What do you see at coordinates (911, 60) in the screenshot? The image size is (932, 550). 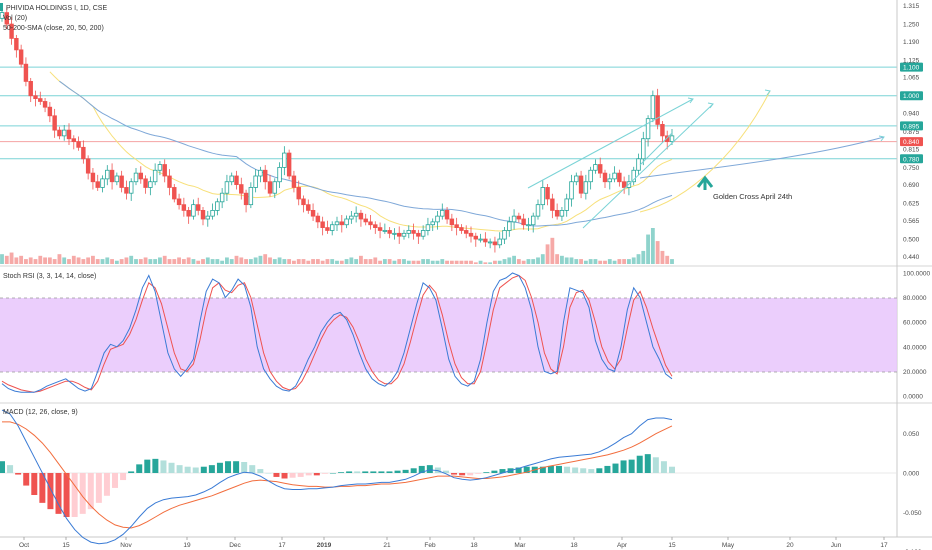 I see `price-tick-label: 1.125` at bounding box center [911, 60].